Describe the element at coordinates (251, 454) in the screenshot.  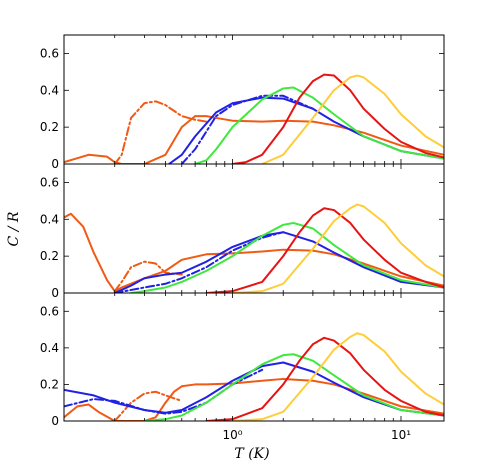
I see `x-axis-label: T (K)` at that location.